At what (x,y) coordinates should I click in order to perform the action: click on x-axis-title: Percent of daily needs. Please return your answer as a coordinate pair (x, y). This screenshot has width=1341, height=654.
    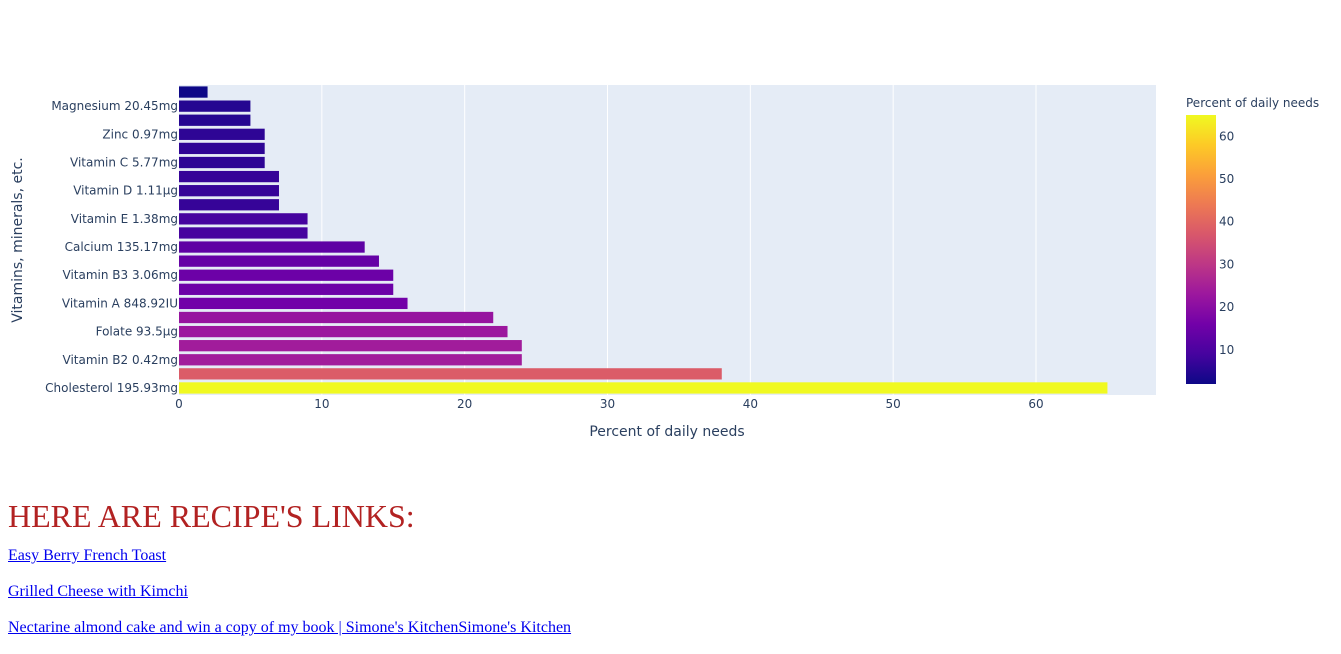
    Looking at the image, I should click on (666, 432).